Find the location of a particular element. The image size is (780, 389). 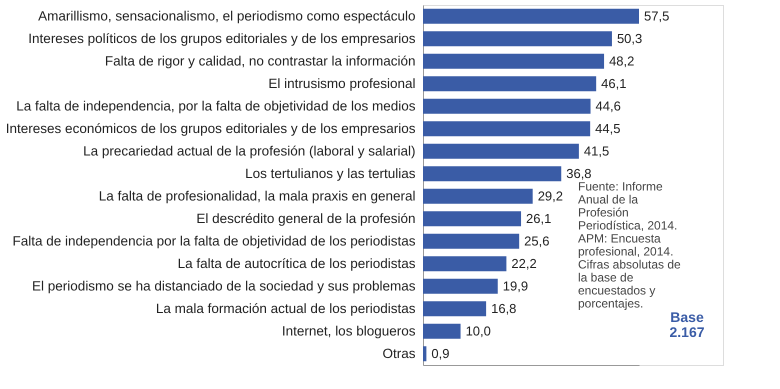

data-label: 25,6 is located at coordinates (537, 240).